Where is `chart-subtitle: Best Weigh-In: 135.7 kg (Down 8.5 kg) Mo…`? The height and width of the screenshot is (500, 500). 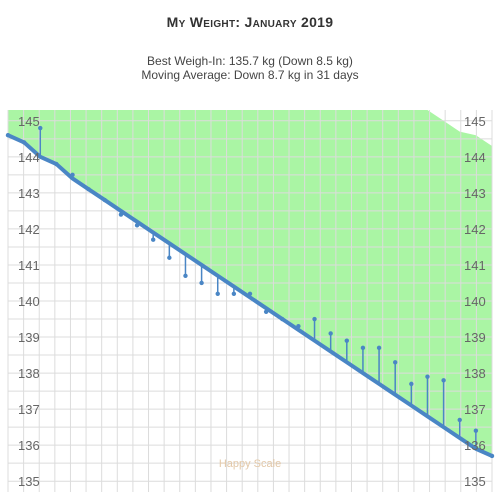 chart-subtitle: Best Weigh-In: 135.7 kg (Down 8.5 kg) Mo… is located at coordinates (250, 68).